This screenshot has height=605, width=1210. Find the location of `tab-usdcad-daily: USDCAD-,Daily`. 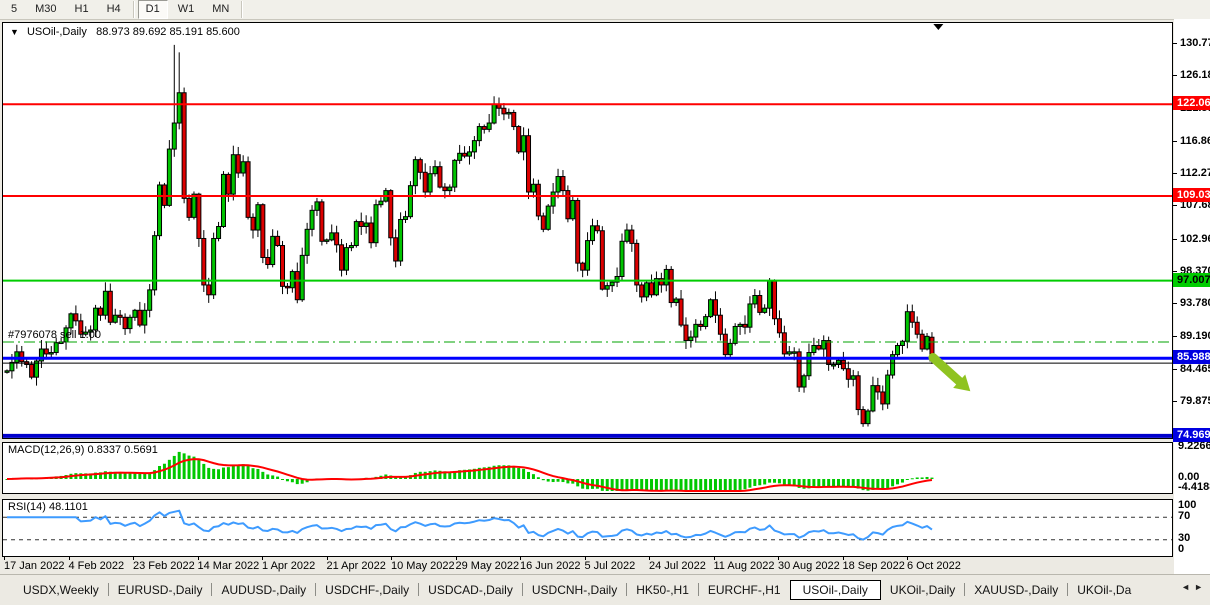

tab-usdcad-daily: USDCAD-,Daily is located at coordinates (470, 589).